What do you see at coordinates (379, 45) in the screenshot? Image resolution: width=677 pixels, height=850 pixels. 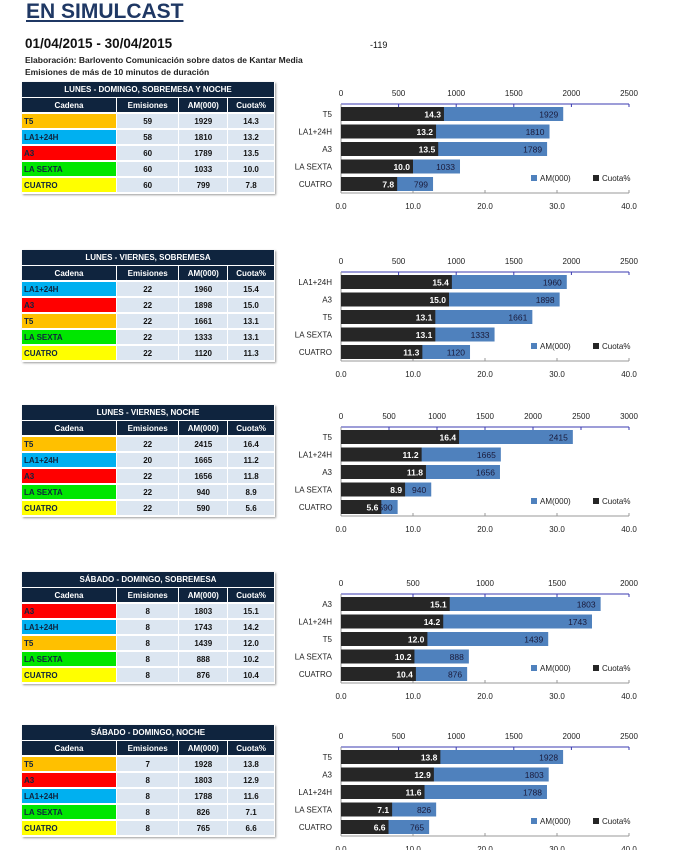 I see `page-code: -119` at bounding box center [379, 45].